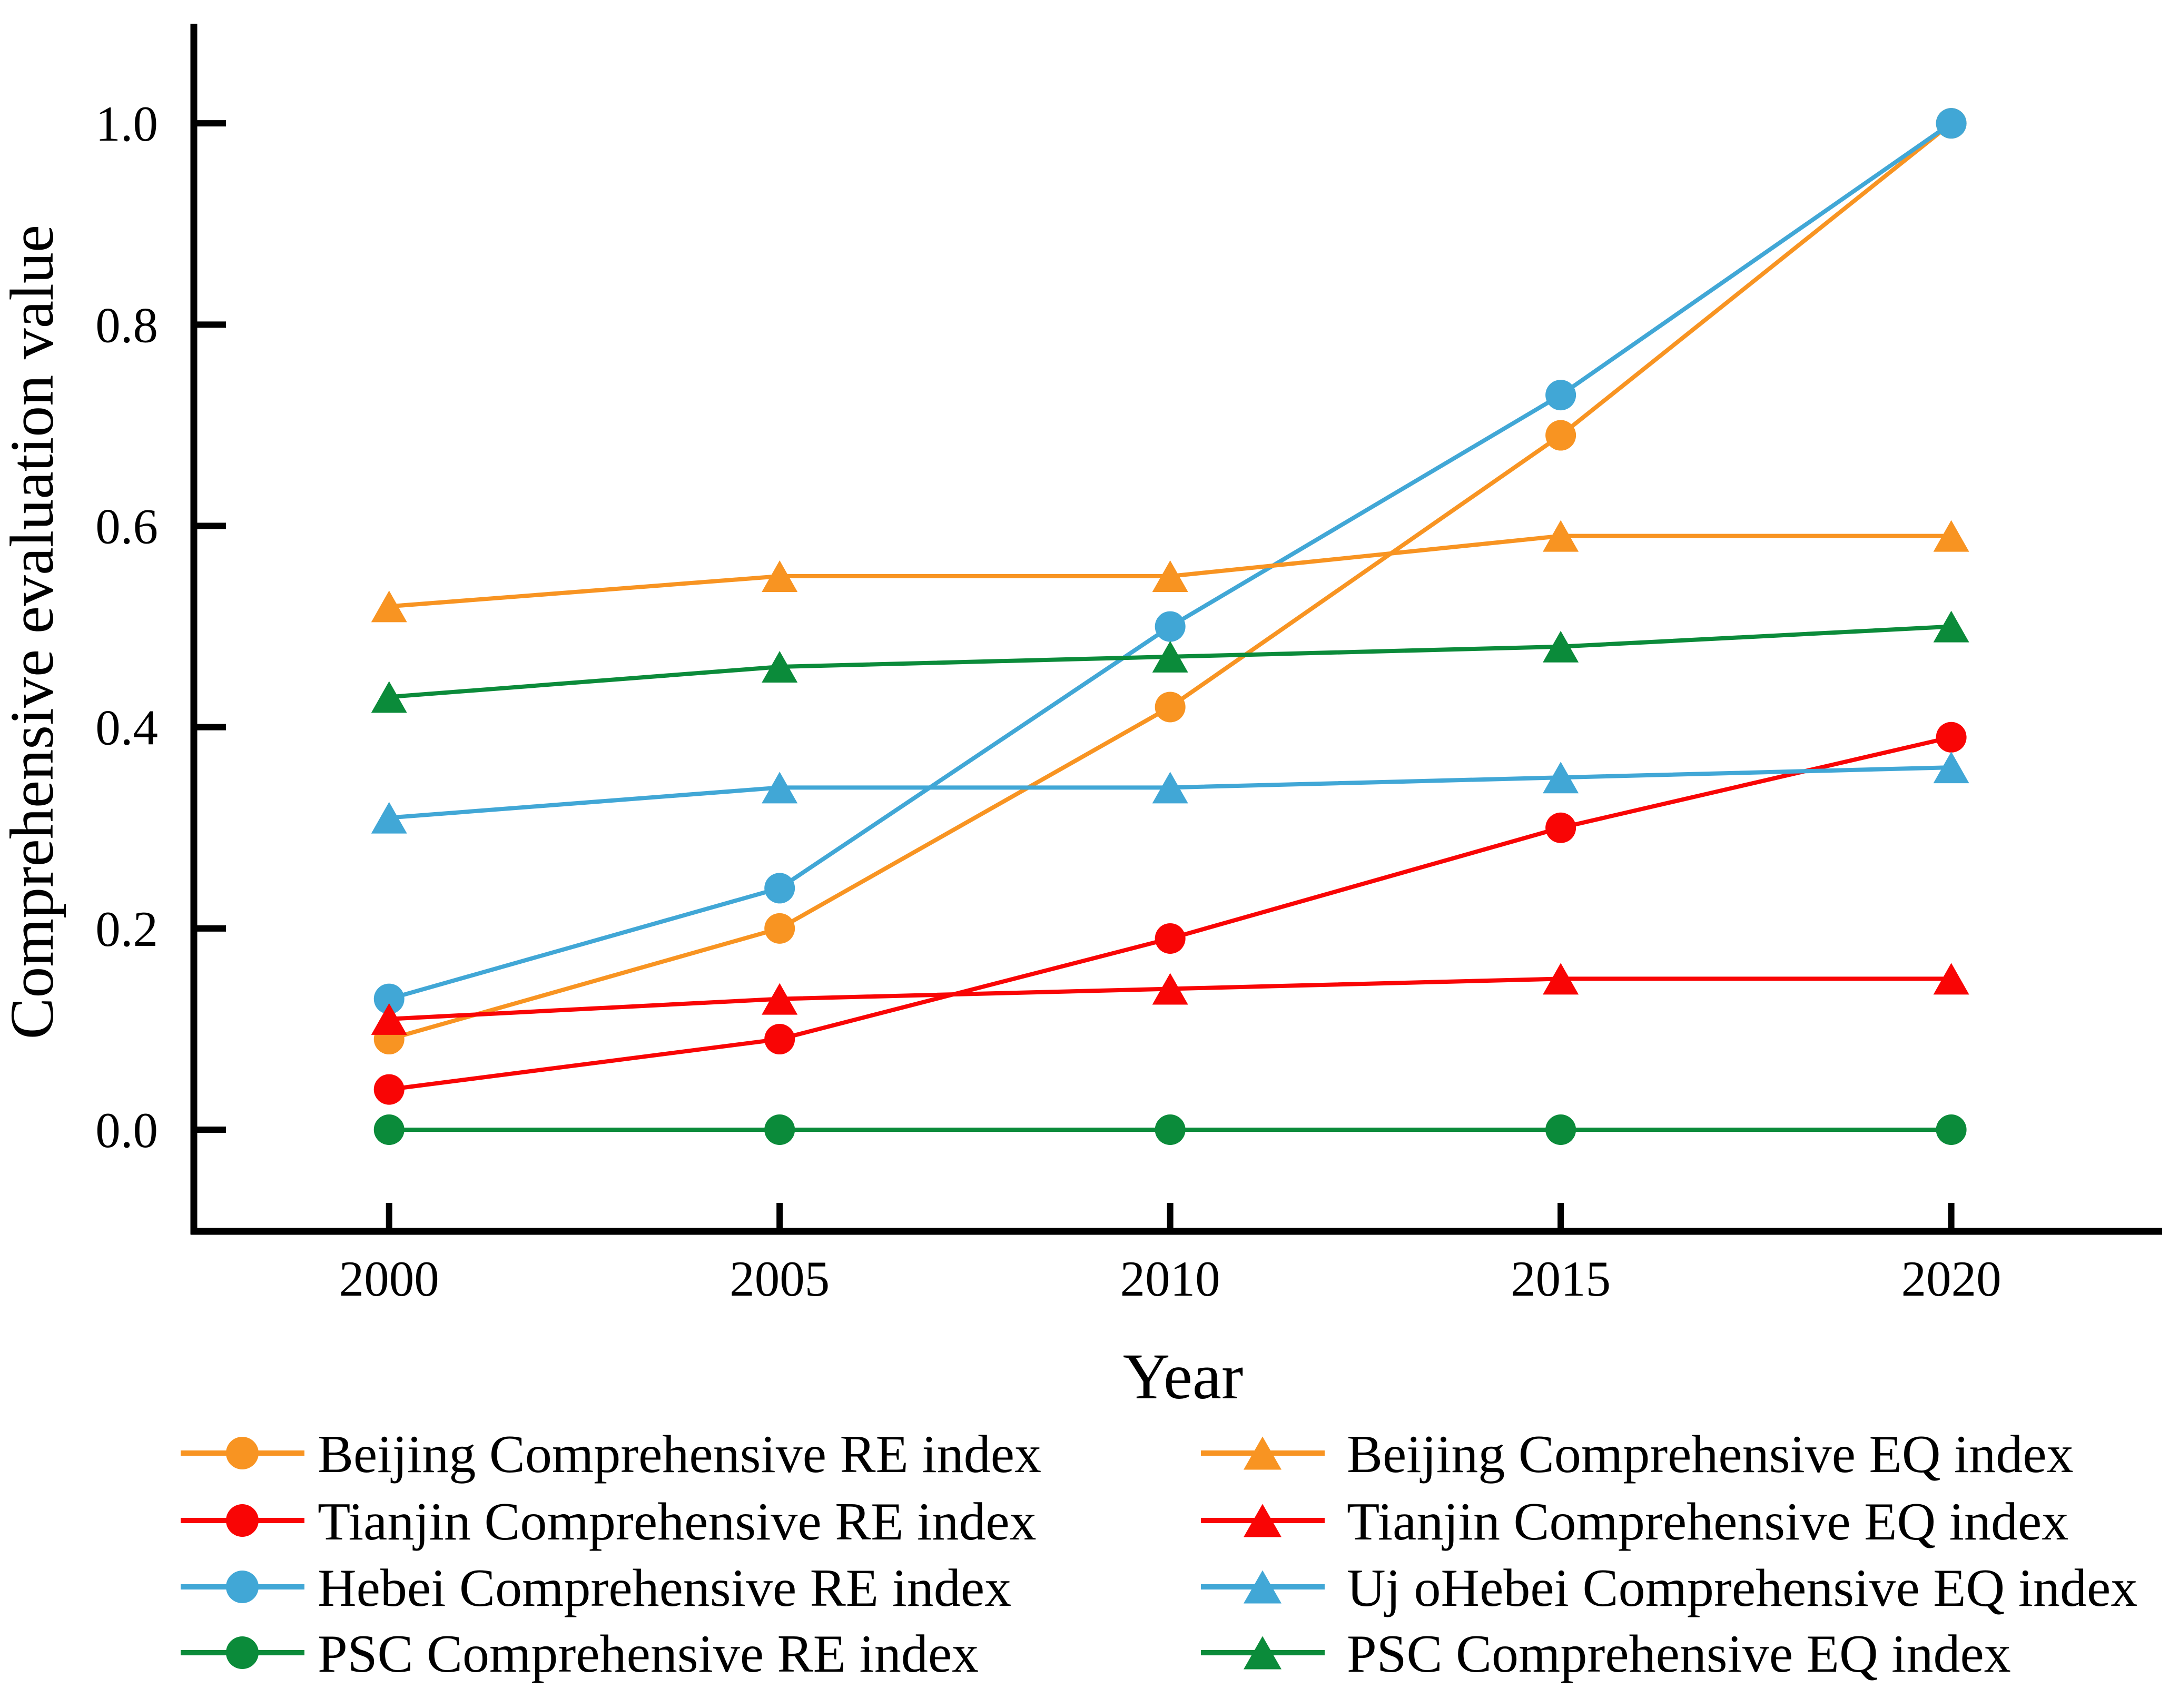 This screenshot has width=2179, height=1708. What do you see at coordinates (1710, 1454) in the screenshot?
I see `legend-label: Beijing Comprehensive EQ index` at bounding box center [1710, 1454].